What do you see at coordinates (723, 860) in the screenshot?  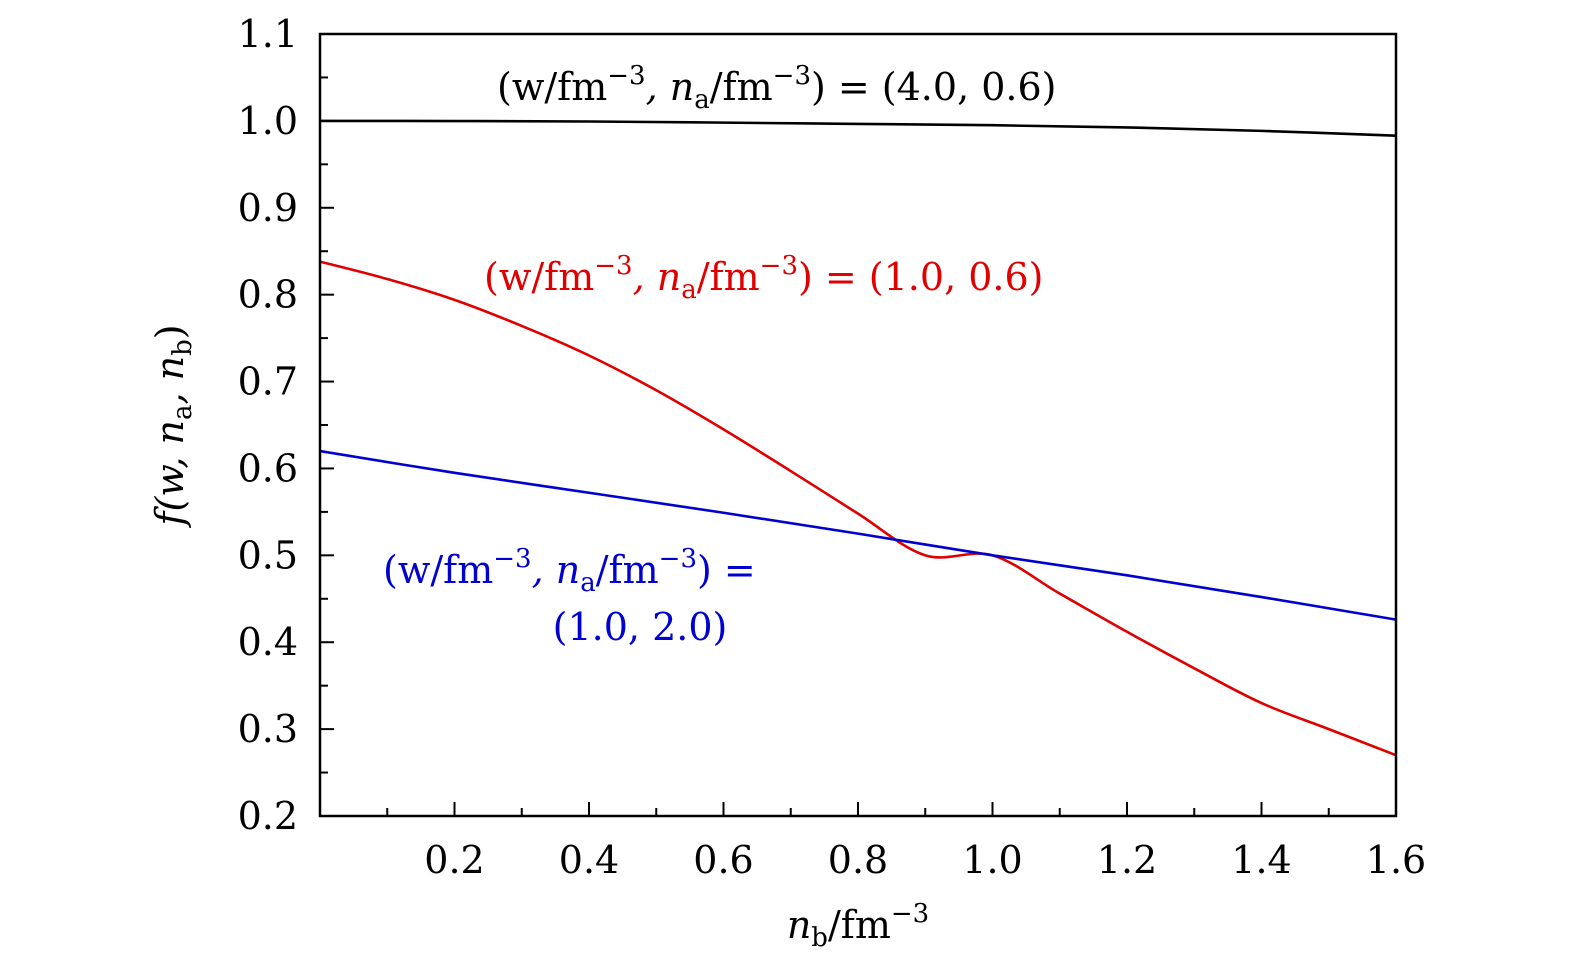 I see `x-tick-label: 0.6` at bounding box center [723, 860].